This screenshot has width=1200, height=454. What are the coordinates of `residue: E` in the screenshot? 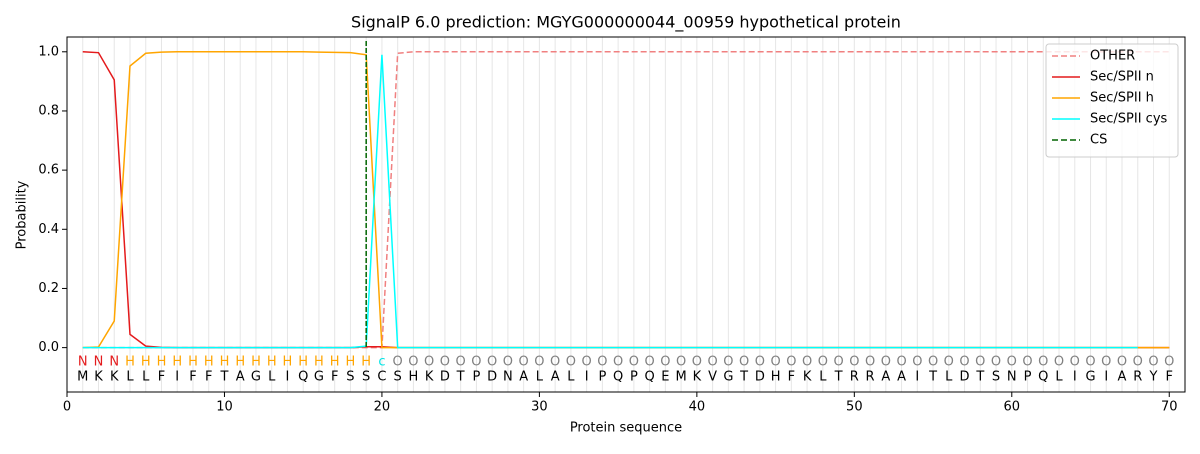 It's located at (665, 377).